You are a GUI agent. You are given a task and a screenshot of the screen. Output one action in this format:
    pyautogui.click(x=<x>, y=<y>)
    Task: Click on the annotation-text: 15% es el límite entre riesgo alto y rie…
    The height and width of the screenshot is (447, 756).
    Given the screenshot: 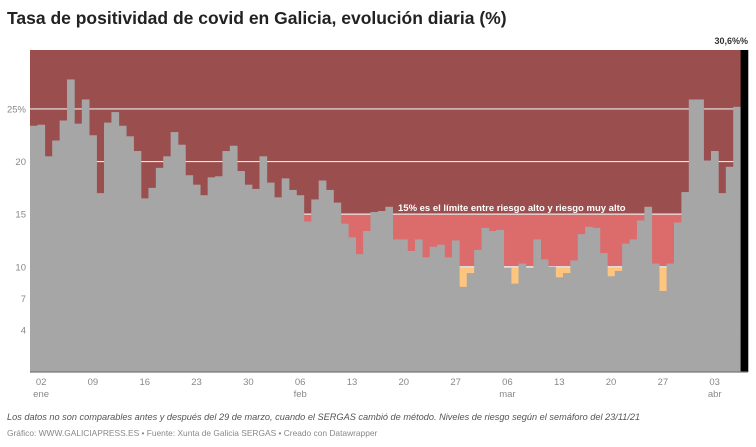 What is the action you would take?
    pyautogui.click(x=512, y=208)
    